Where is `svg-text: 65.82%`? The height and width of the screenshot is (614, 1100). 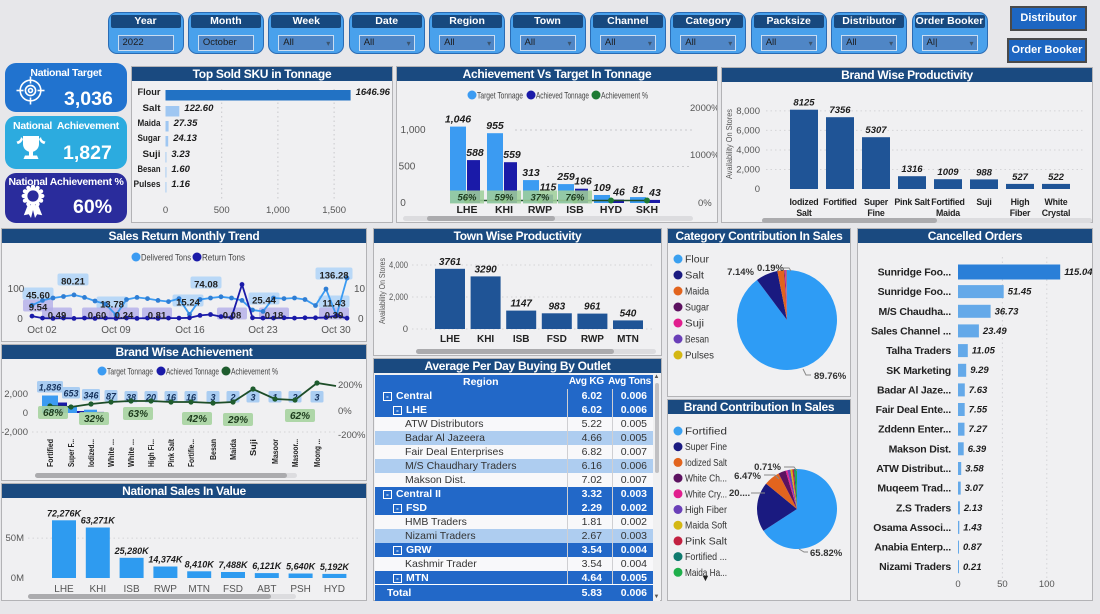 svg-text: 65.82% is located at coordinates (826, 553).